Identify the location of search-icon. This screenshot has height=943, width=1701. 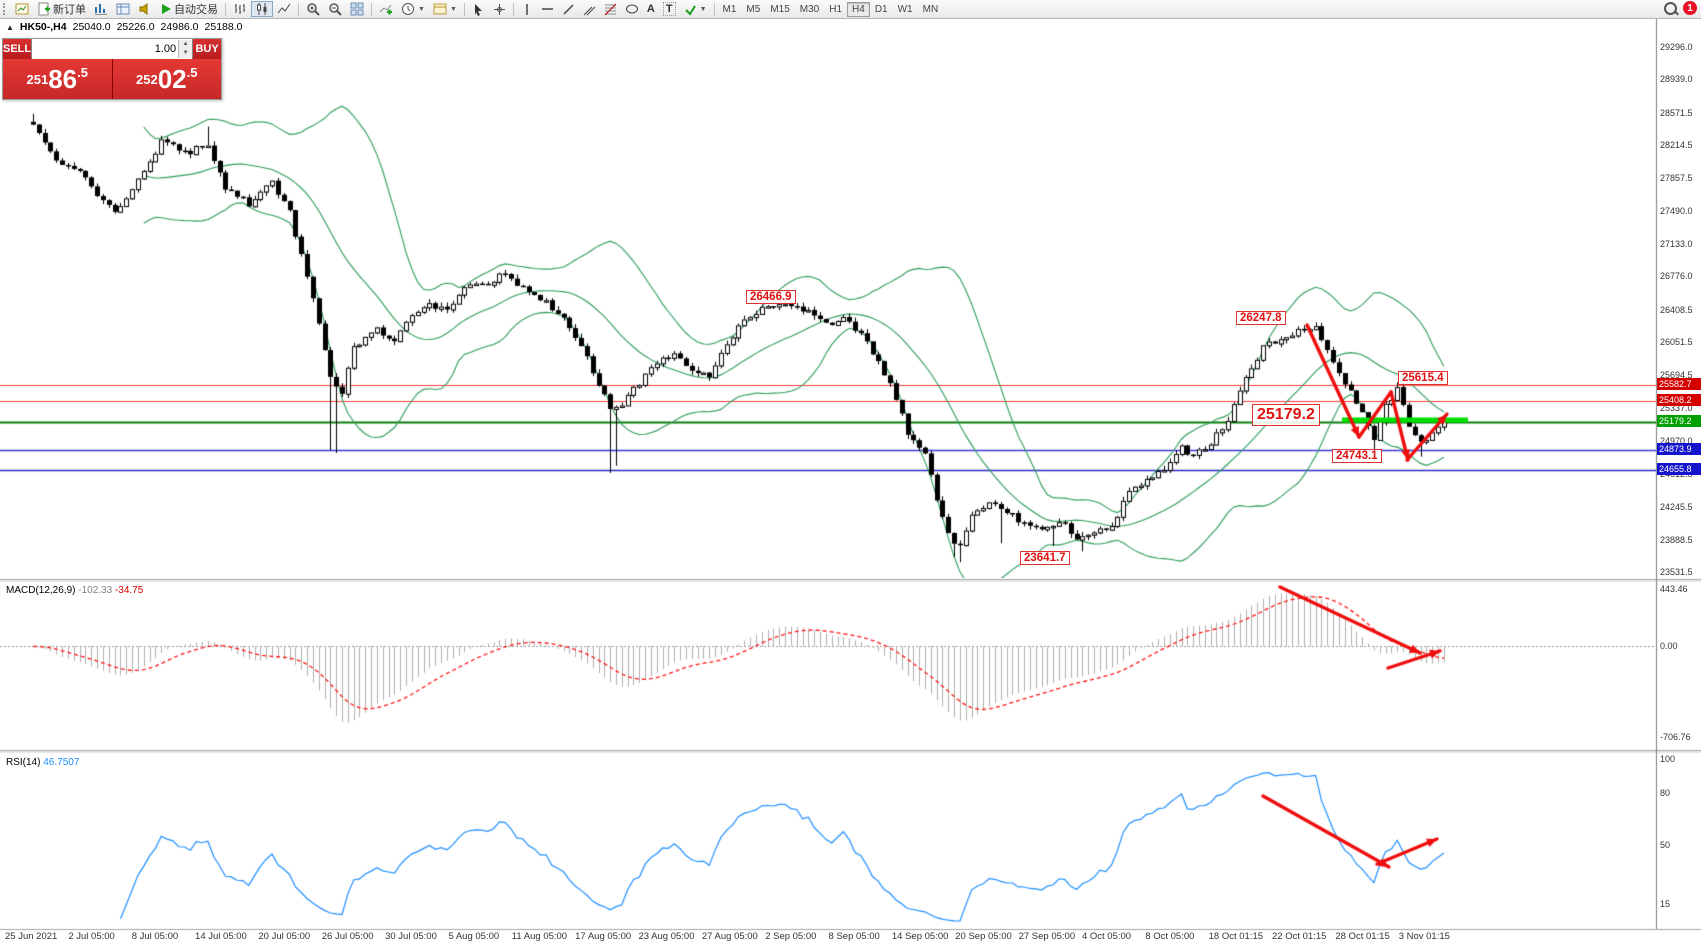
(1670, 8).